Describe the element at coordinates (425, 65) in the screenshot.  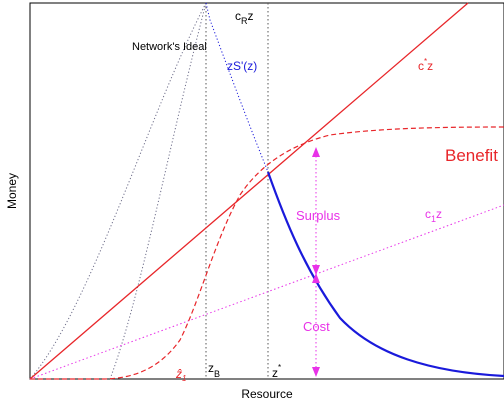
I see `cstar-z-label: c*z` at that location.